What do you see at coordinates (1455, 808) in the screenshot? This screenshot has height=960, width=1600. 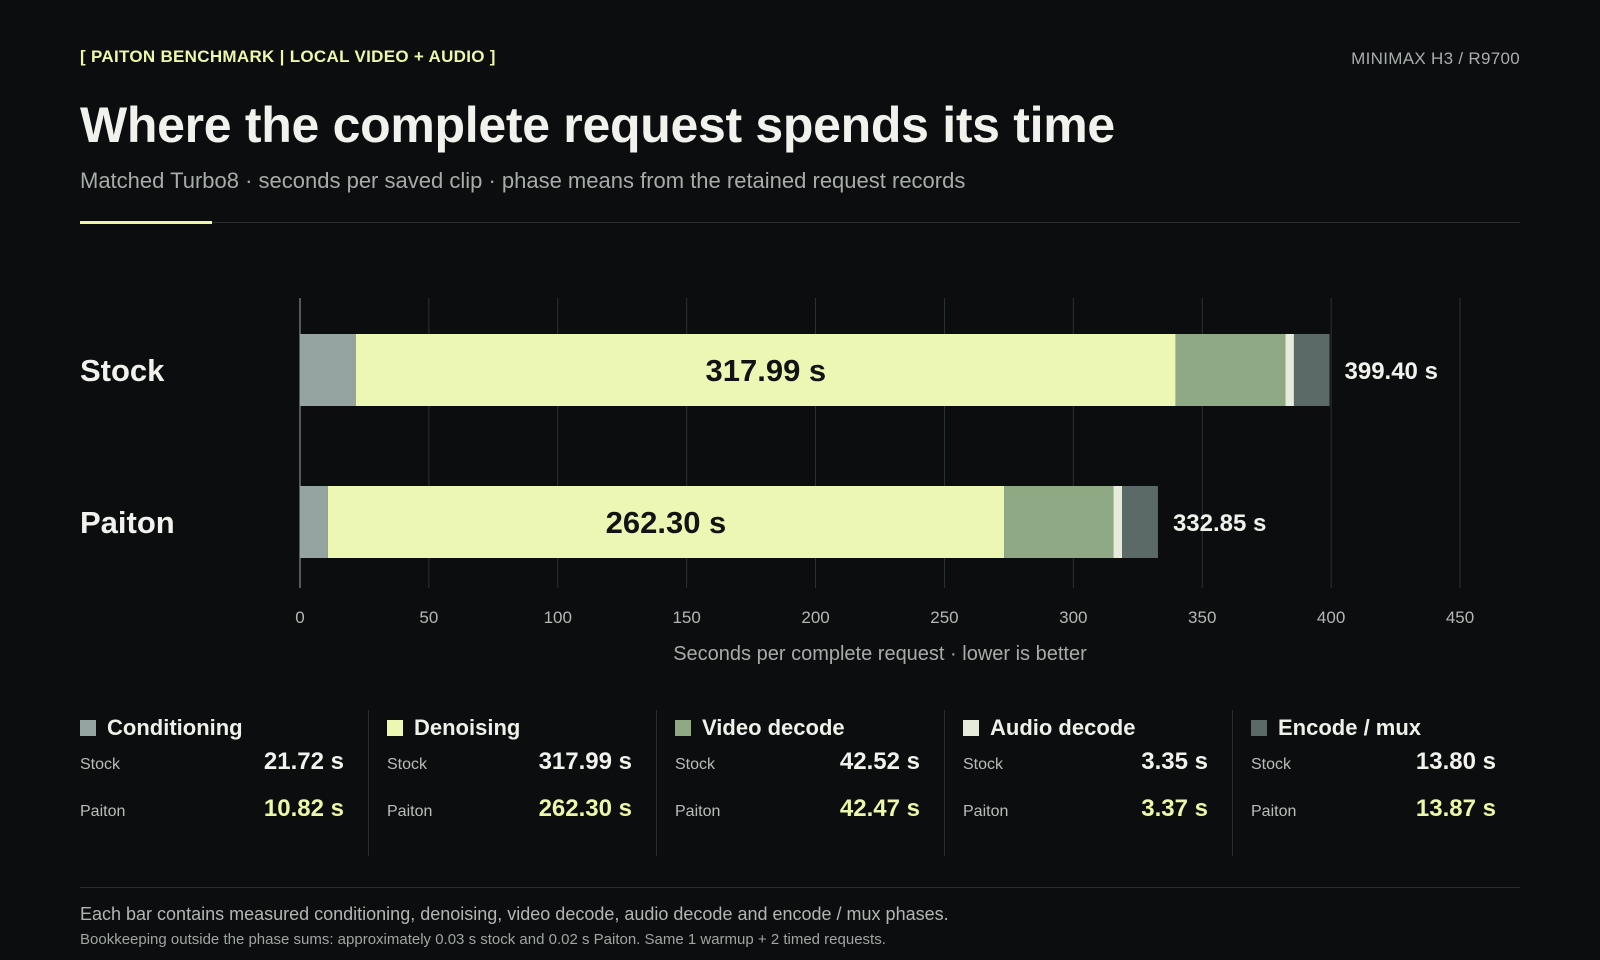 I see `legend-paiton-value: 13.87 s` at bounding box center [1455, 808].